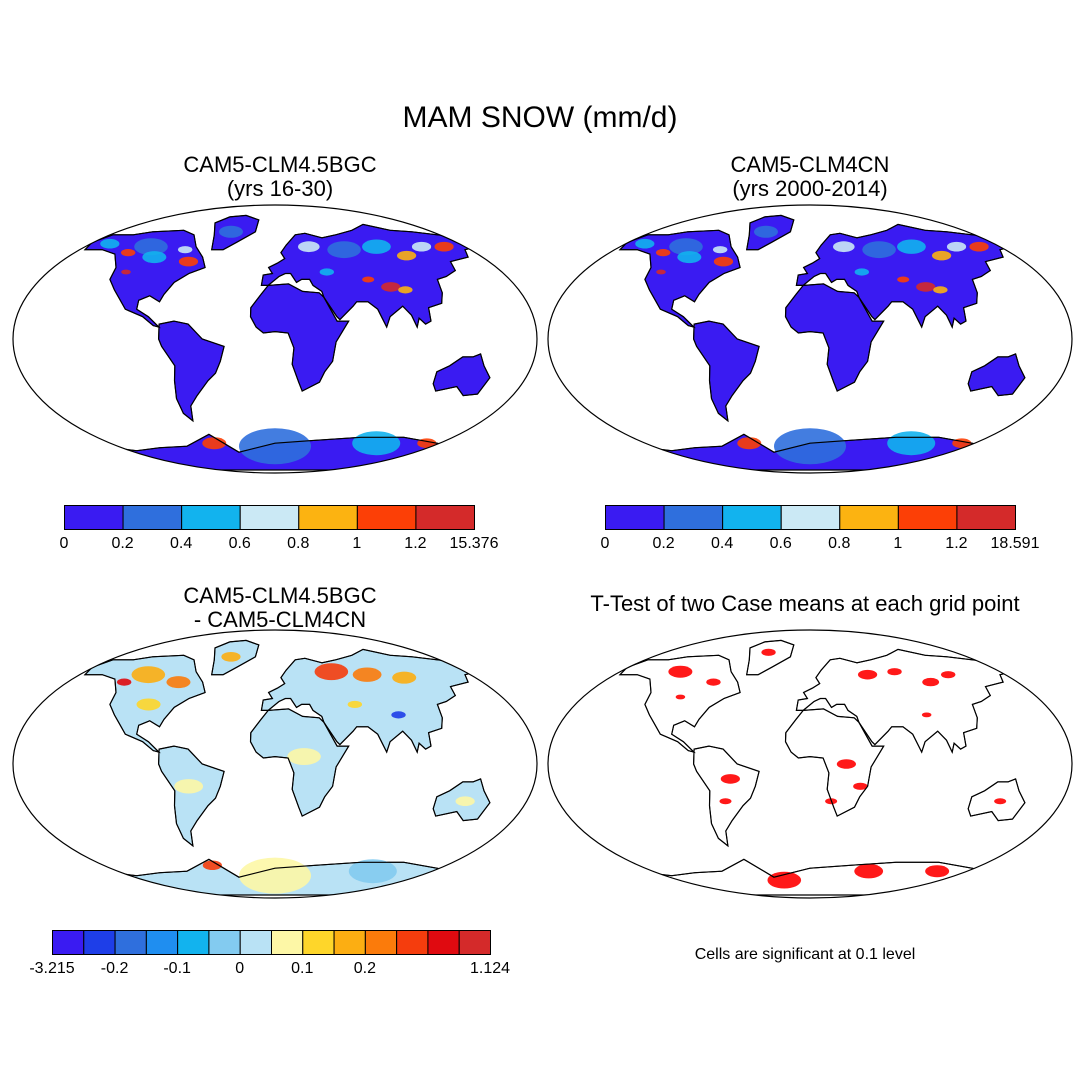 This screenshot has width=1080, height=1080. What do you see at coordinates (490, 968) in the screenshot?
I see `colorbar-3-label-14: 1.124` at bounding box center [490, 968].